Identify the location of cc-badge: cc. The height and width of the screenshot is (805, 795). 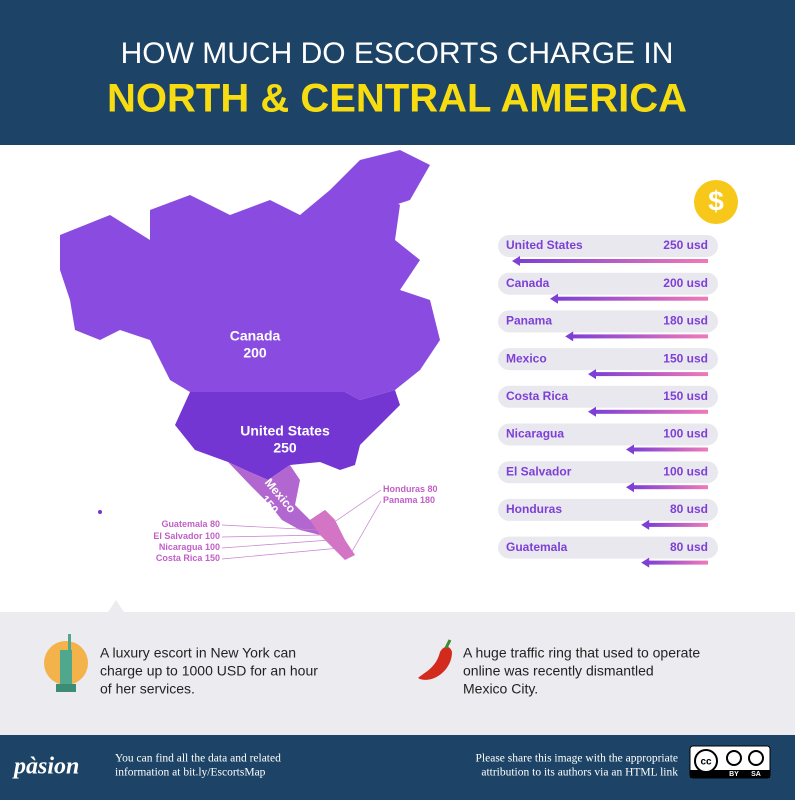
(730, 762).